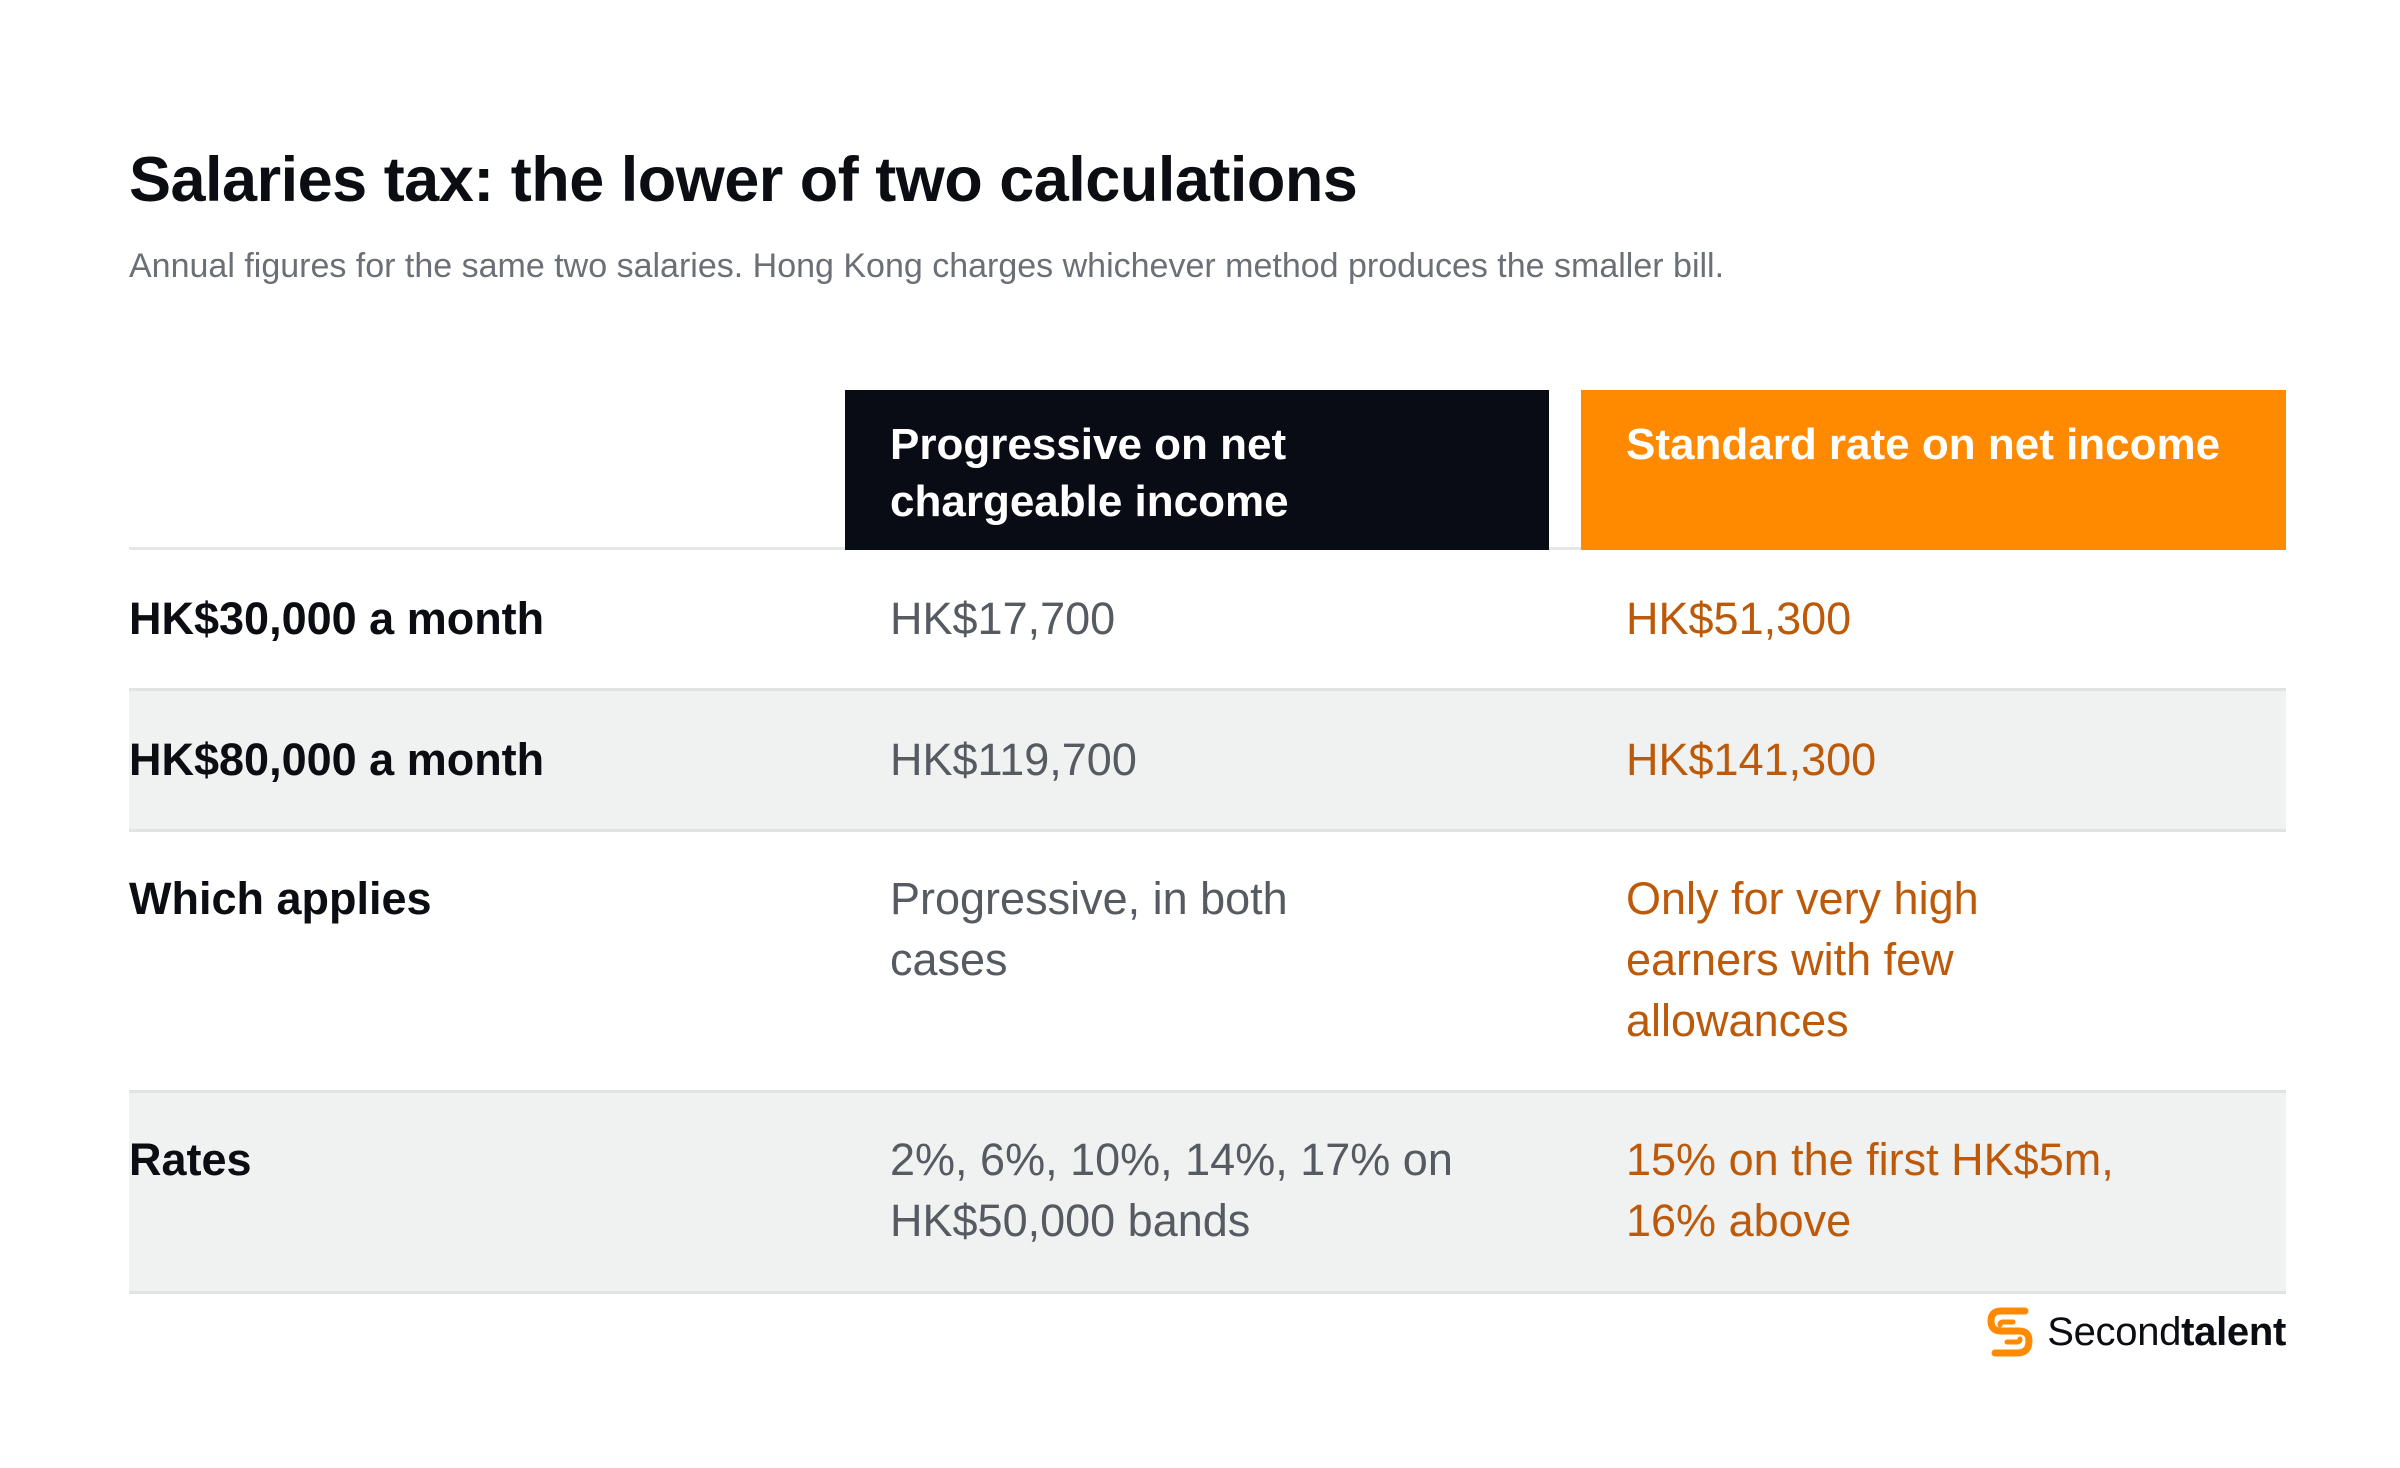  What do you see at coordinates (337, 618) in the screenshot?
I see `row-label: HK$30,000 a month` at bounding box center [337, 618].